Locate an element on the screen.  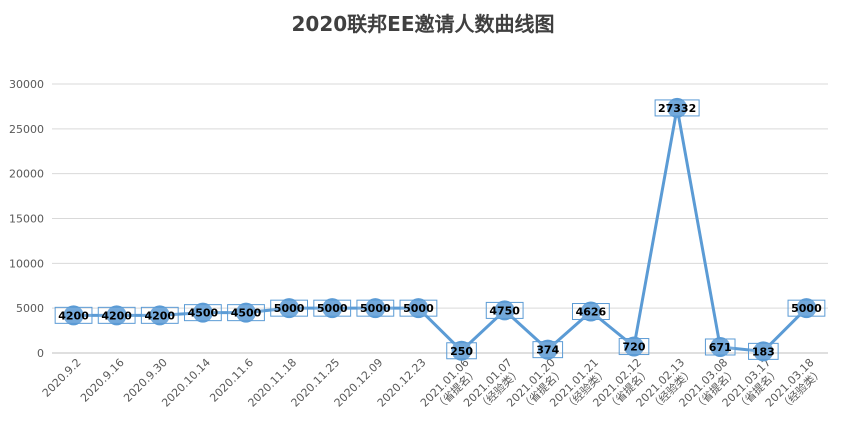
data-label: 27332 is located at coordinates (677, 108).